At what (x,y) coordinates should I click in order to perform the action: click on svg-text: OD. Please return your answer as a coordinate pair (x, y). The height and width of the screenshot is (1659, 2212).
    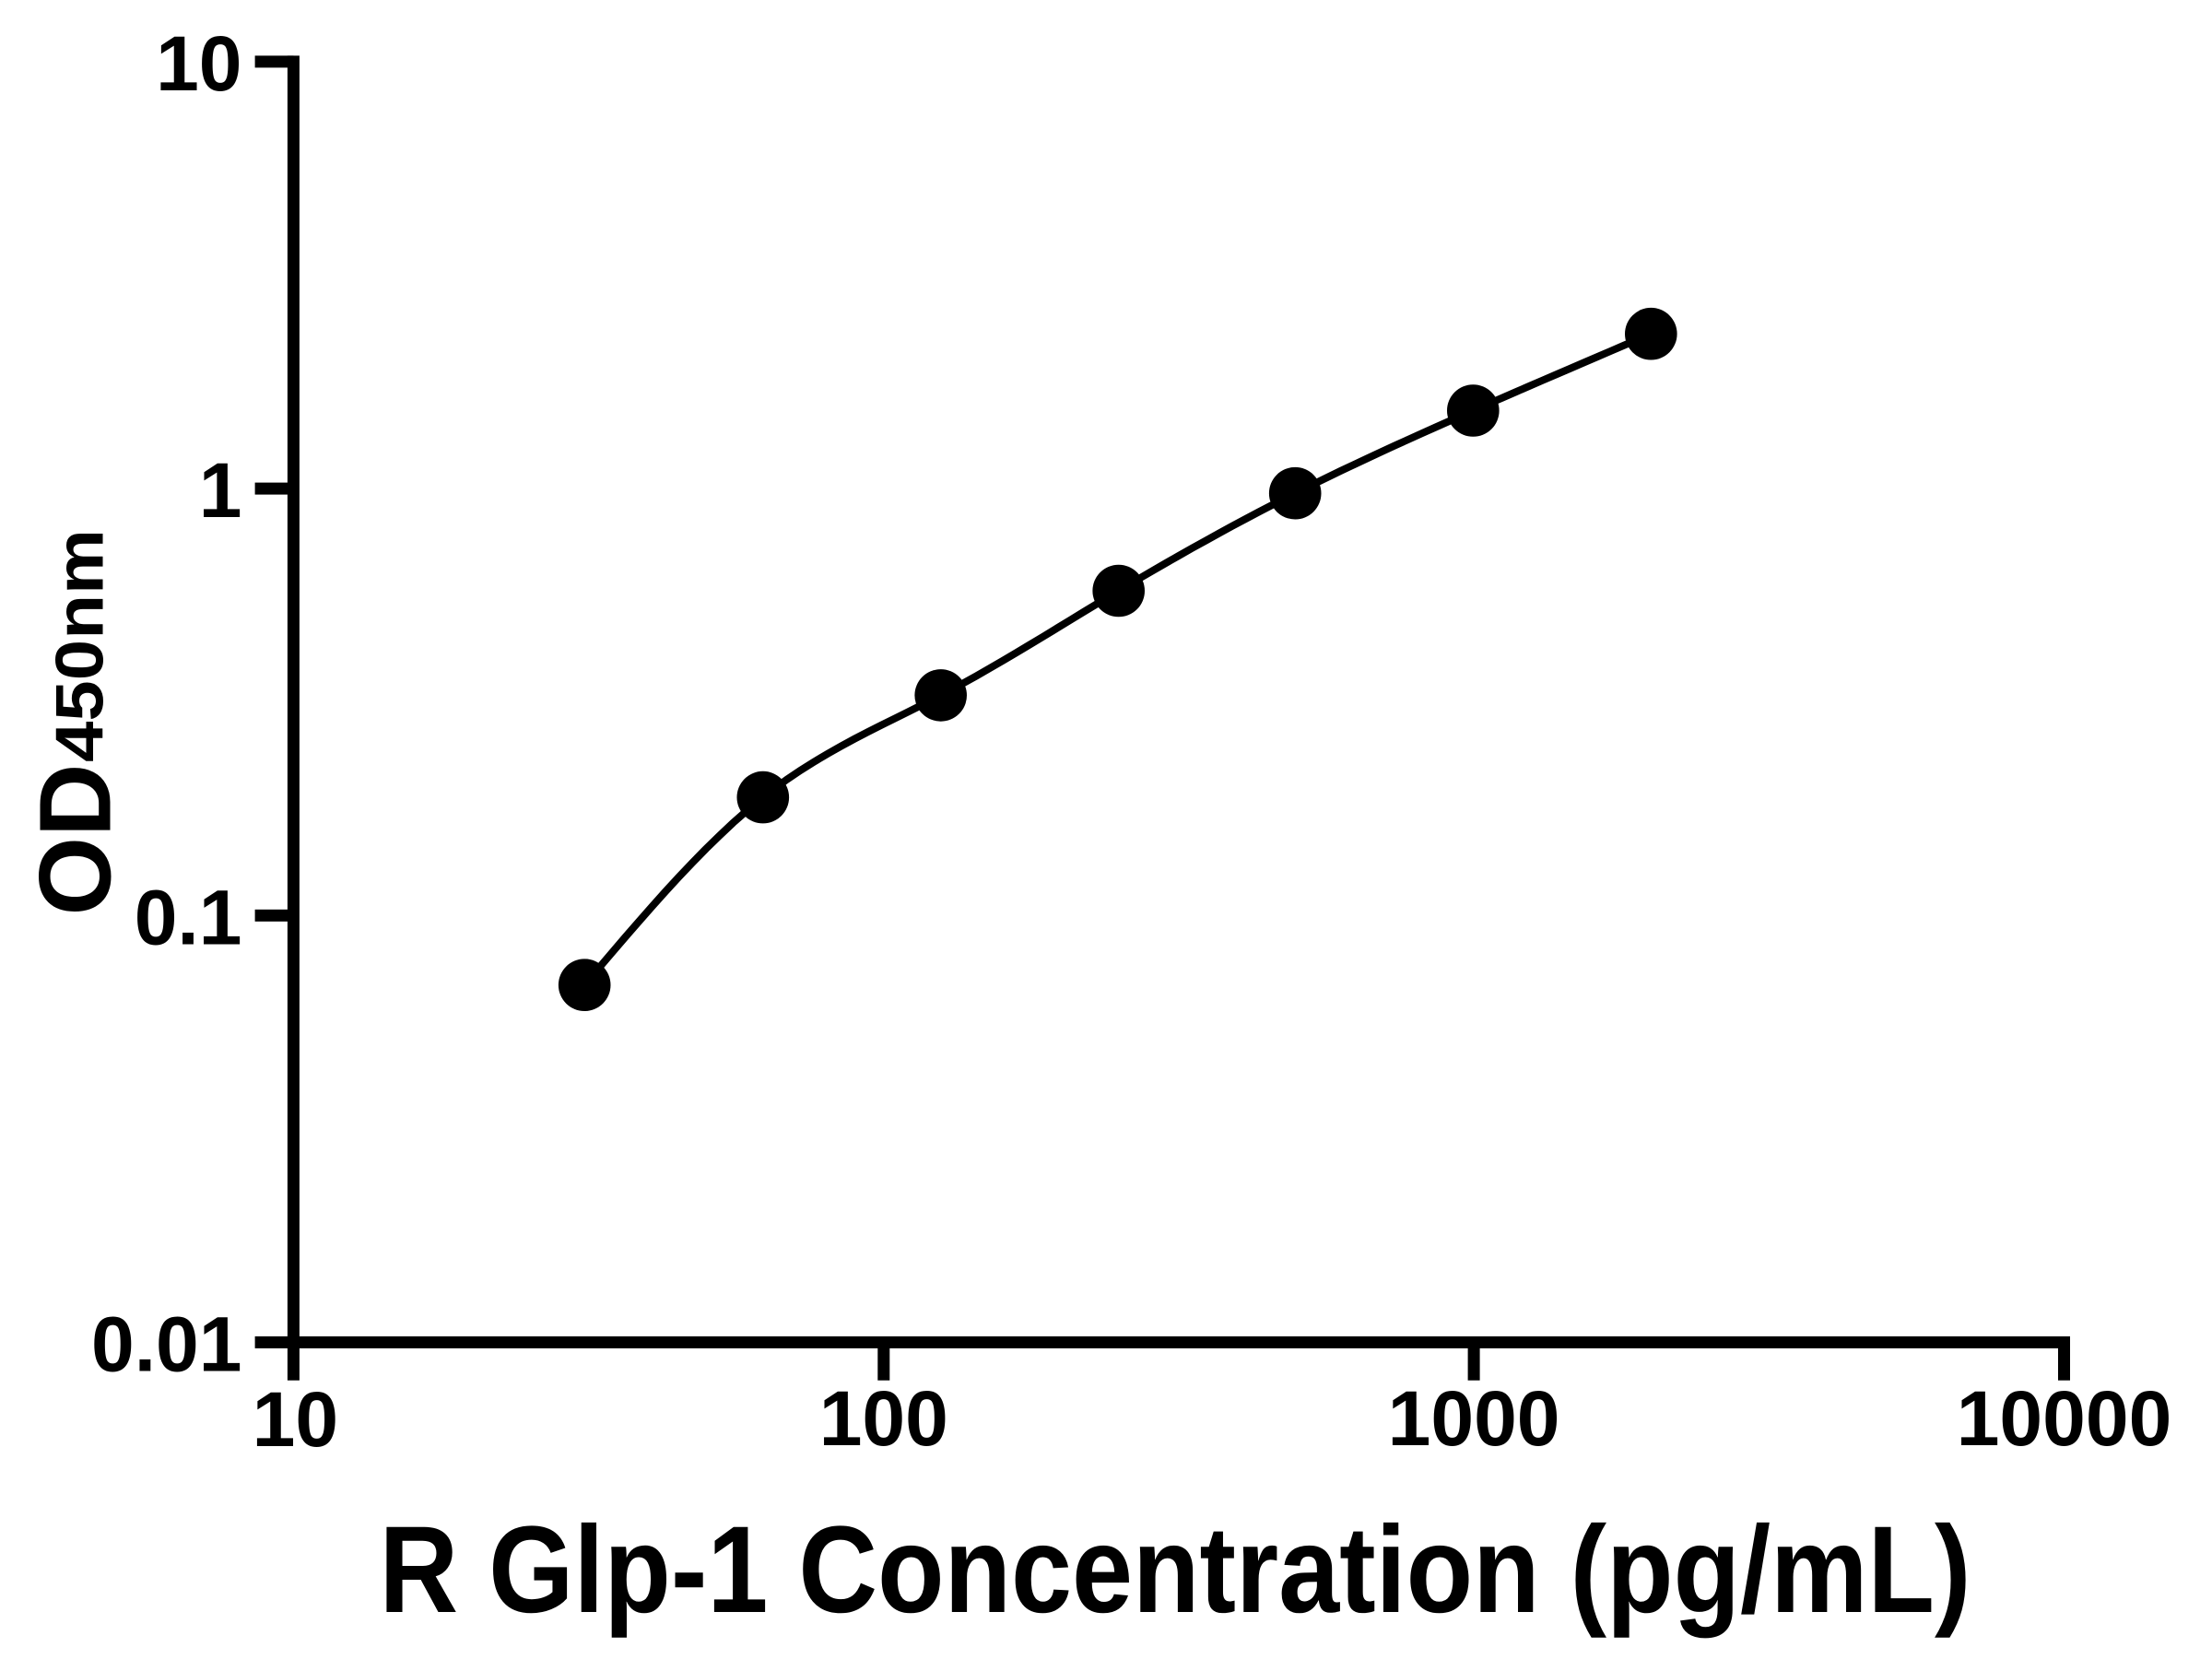
    Looking at the image, I should click on (76, 840).